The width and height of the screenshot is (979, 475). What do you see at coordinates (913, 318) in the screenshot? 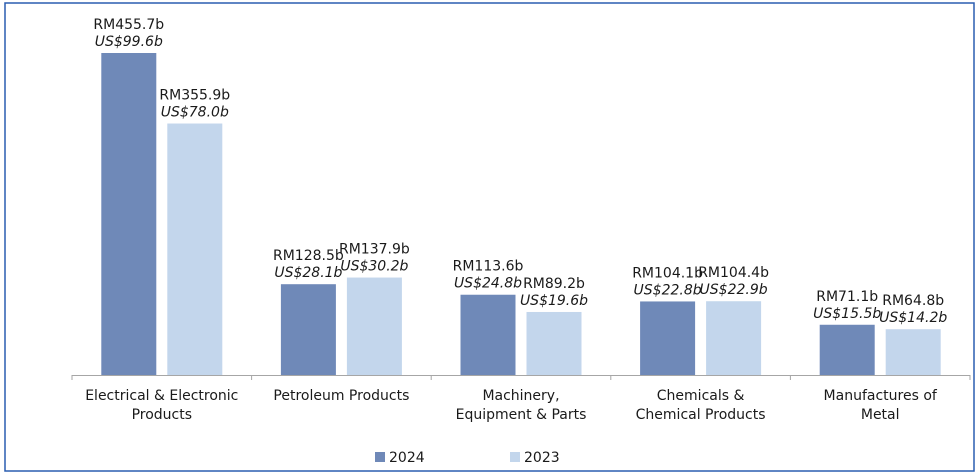
I see `usd-label: US$14.2b` at bounding box center [913, 318].